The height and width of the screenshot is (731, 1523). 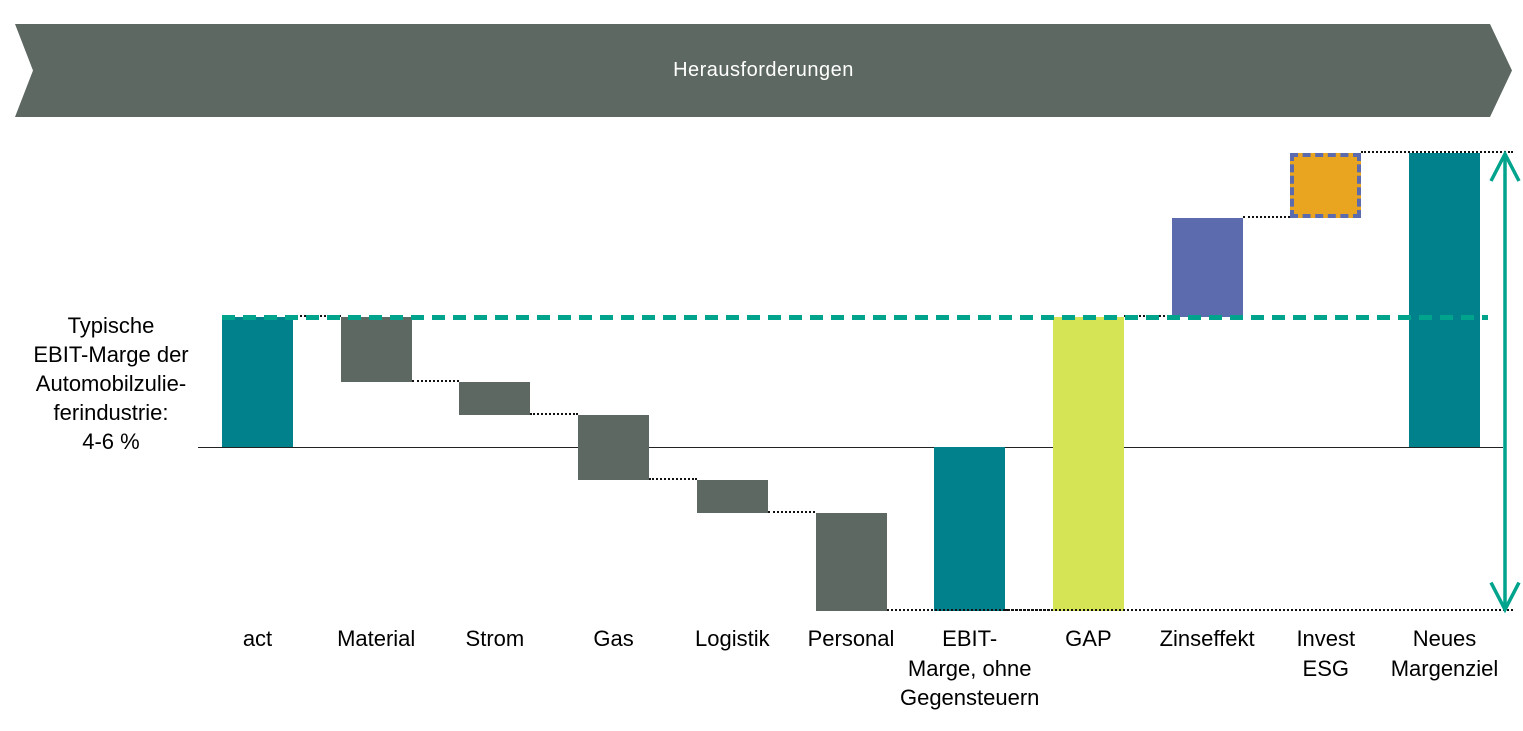 What do you see at coordinates (970, 529) in the screenshot?
I see `bar-ebit-marge-ohne-gegensteuern` at bounding box center [970, 529].